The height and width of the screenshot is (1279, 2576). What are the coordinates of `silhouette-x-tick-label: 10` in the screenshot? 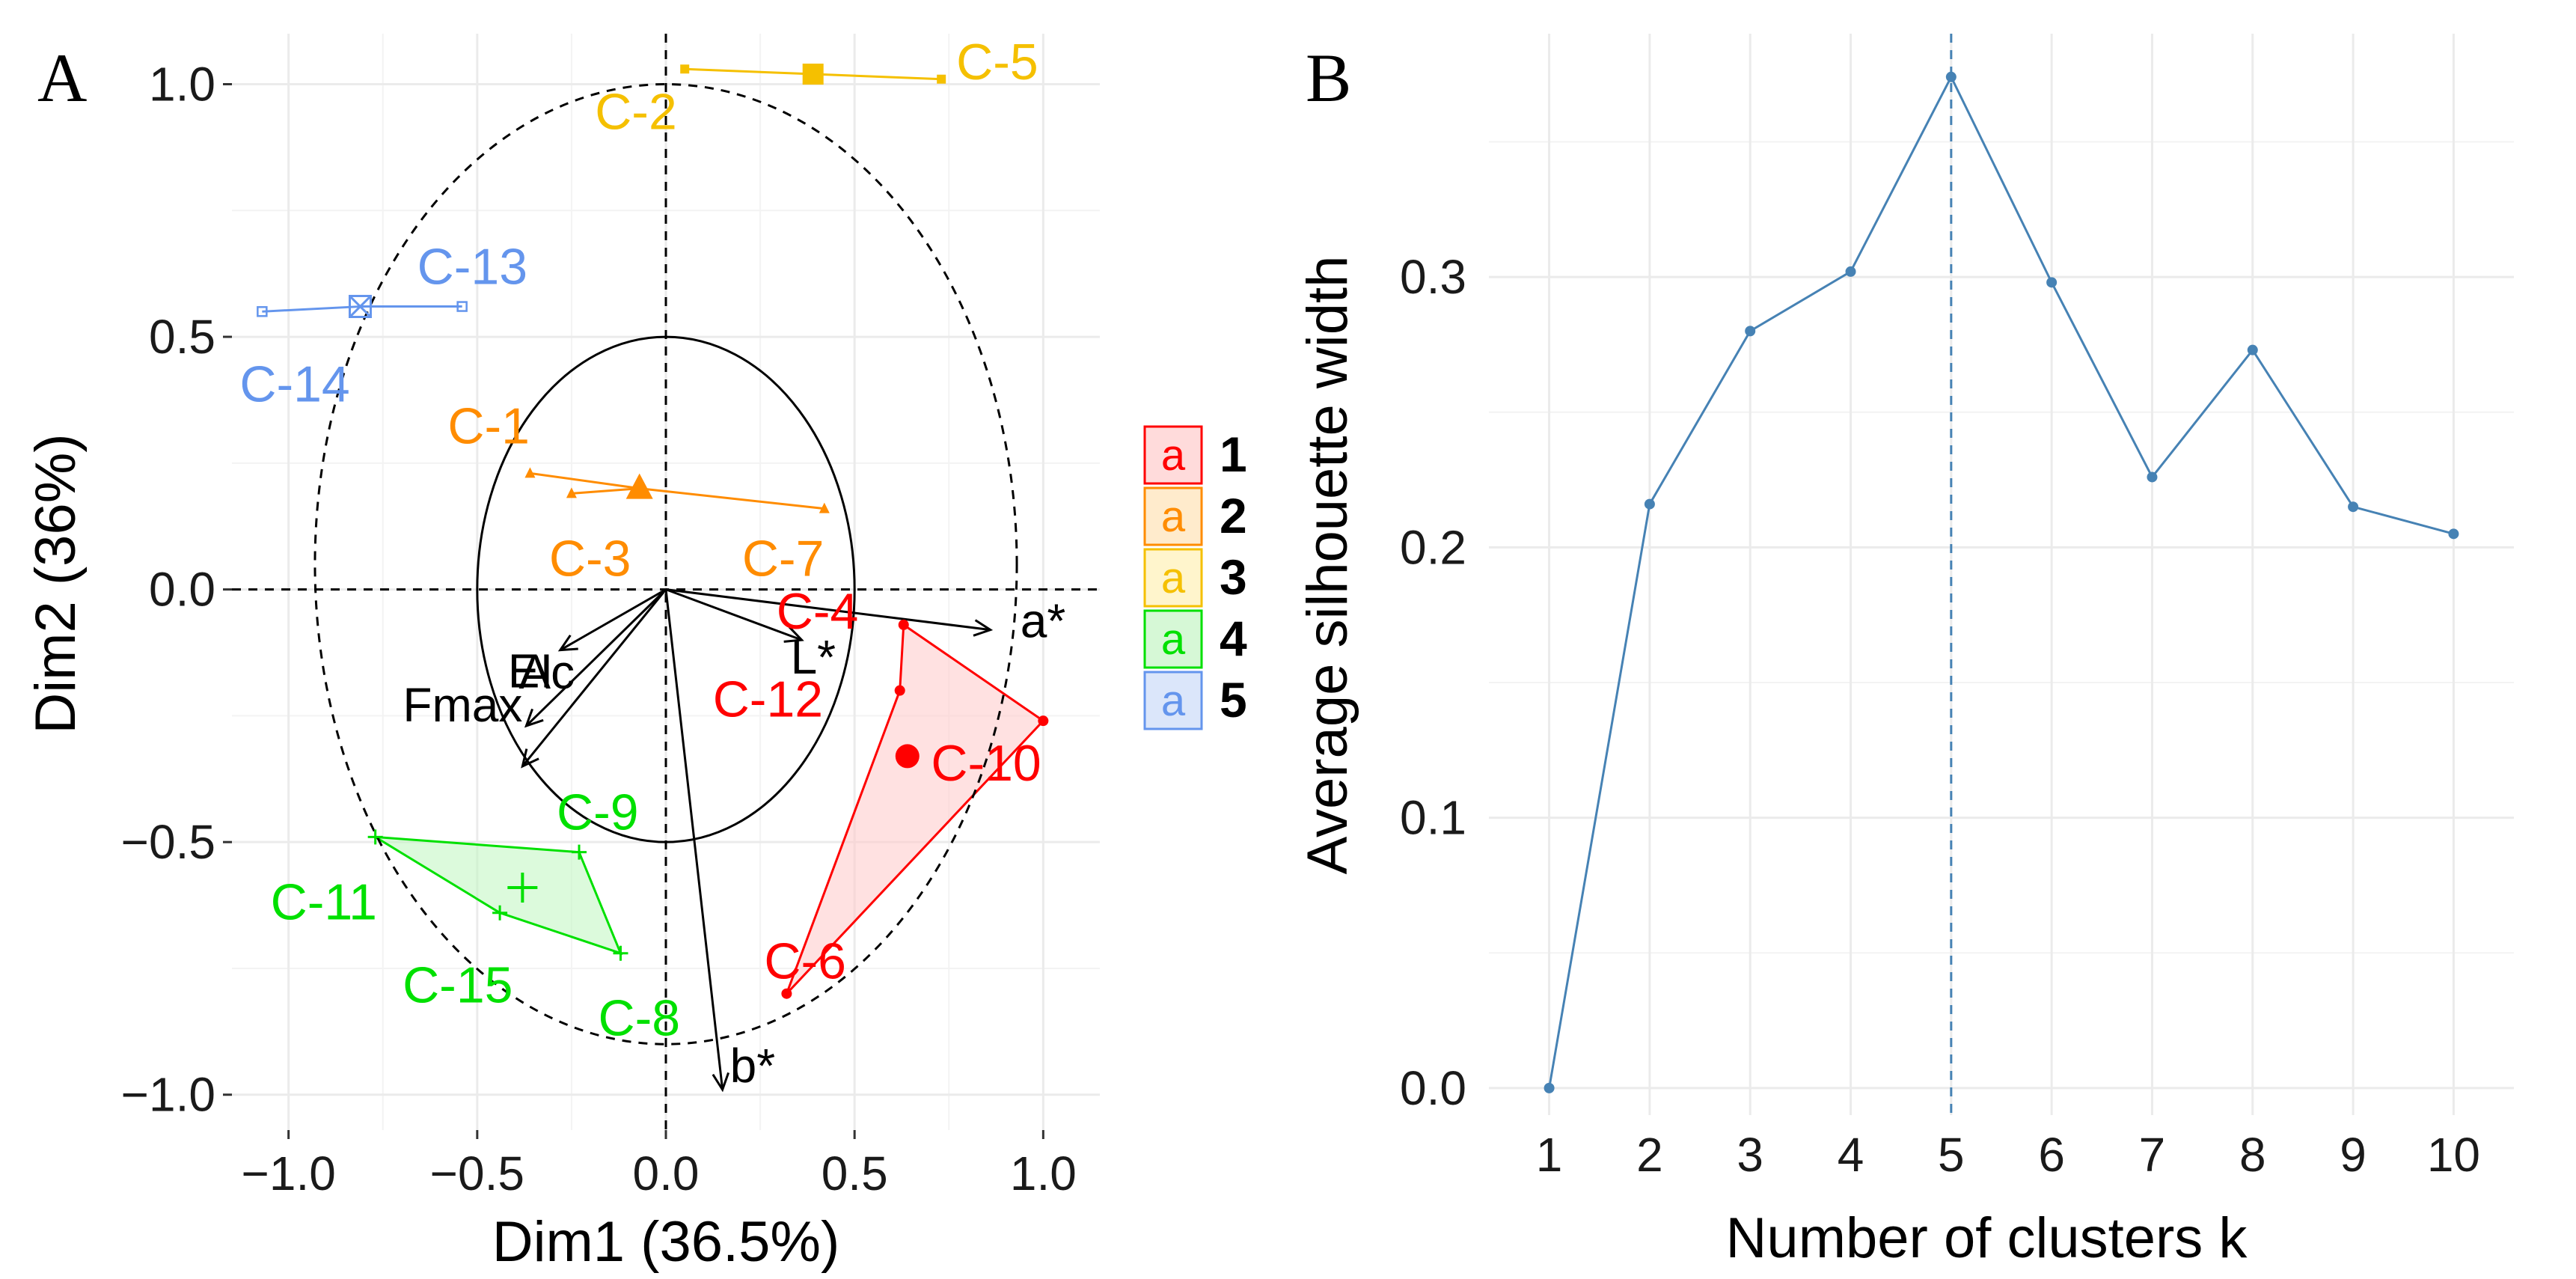 It's located at (2454, 1155).